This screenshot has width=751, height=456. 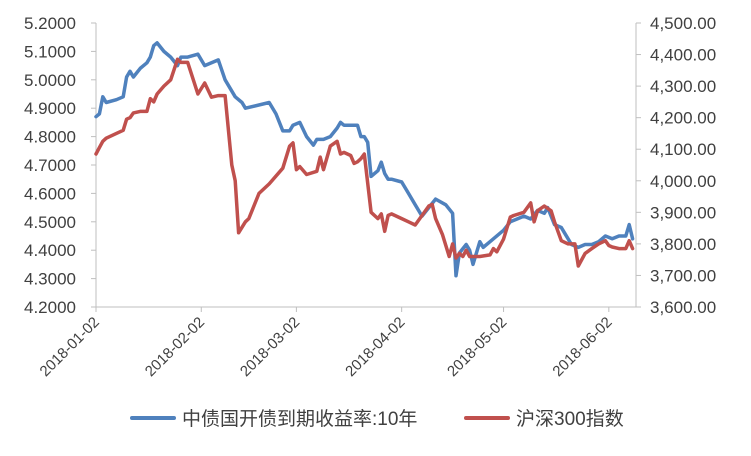 I want to click on right-y-tick-label: 4,200.00, so click(x=683, y=118).